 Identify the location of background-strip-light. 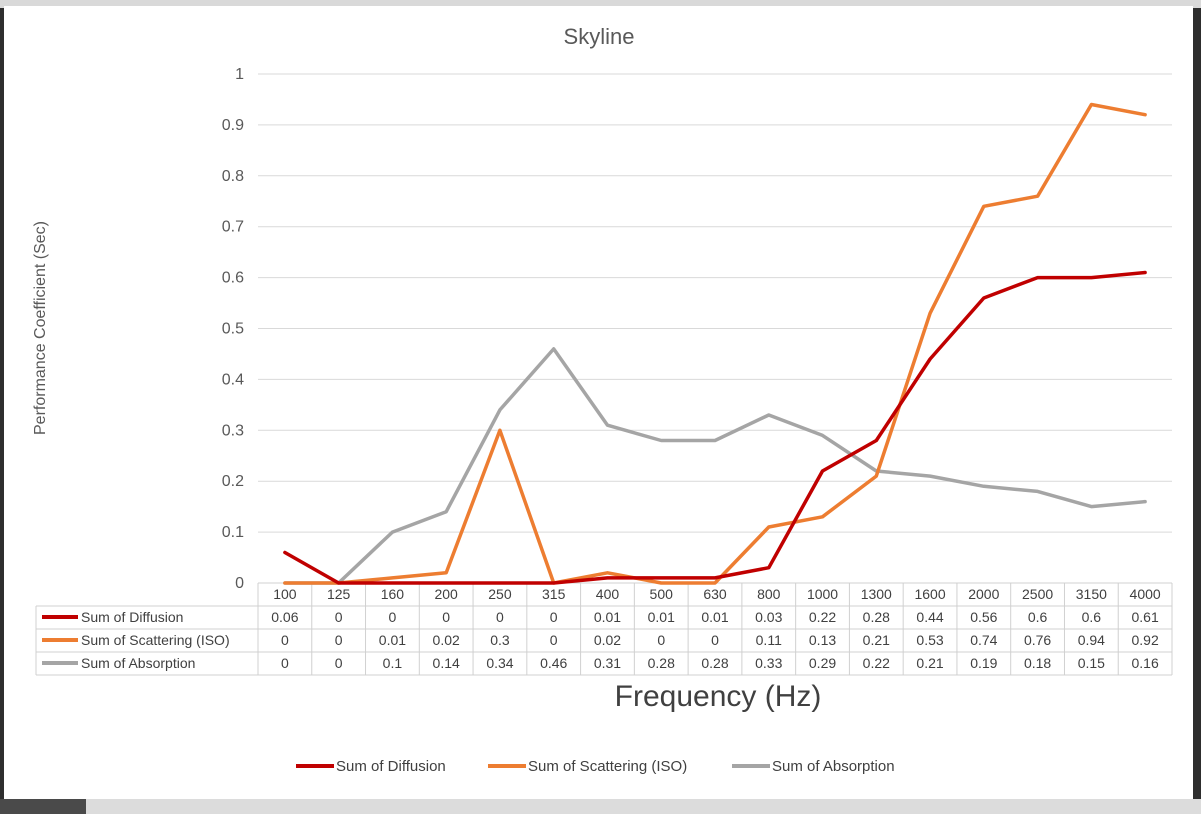
(643, 806).